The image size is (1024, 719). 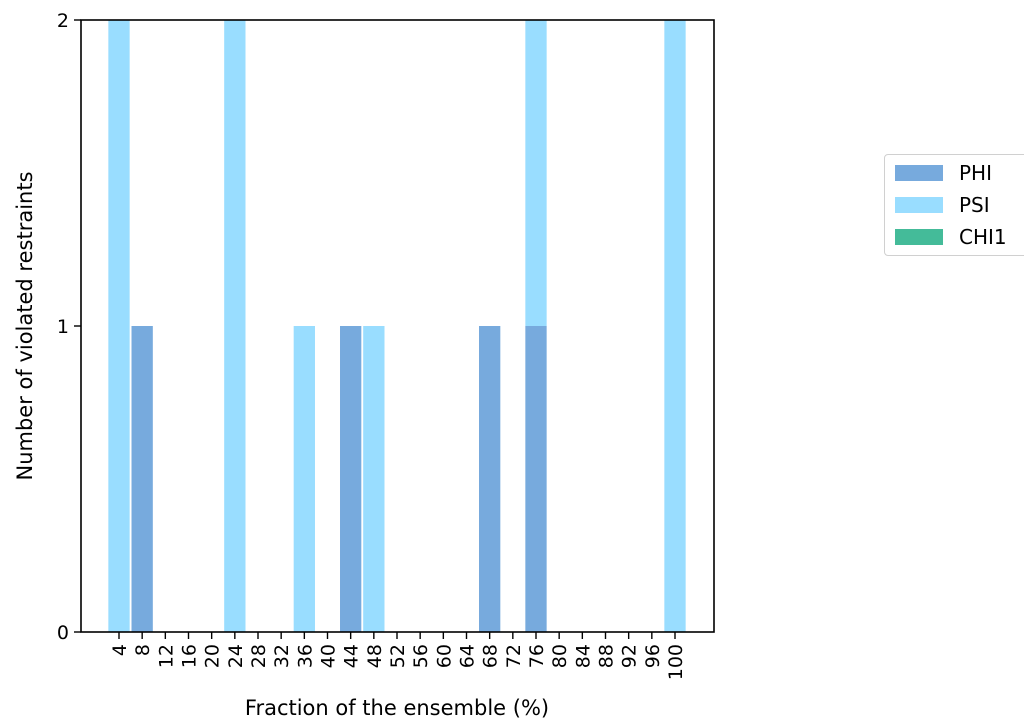 What do you see at coordinates (951, 237) in the screenshot?
I see `legend-item-chi1: CHI1` at bounding box center [951, 237].